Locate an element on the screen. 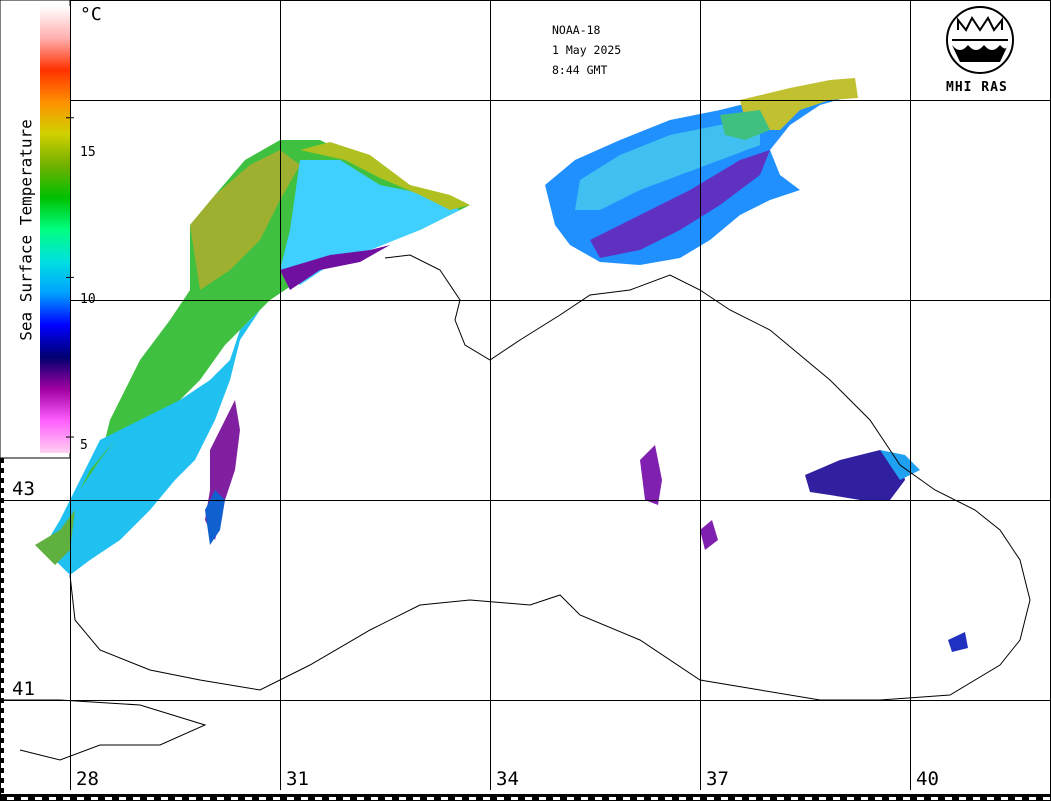  acquisition-time: 8:44 GMT is located at coordinates (580, 70).